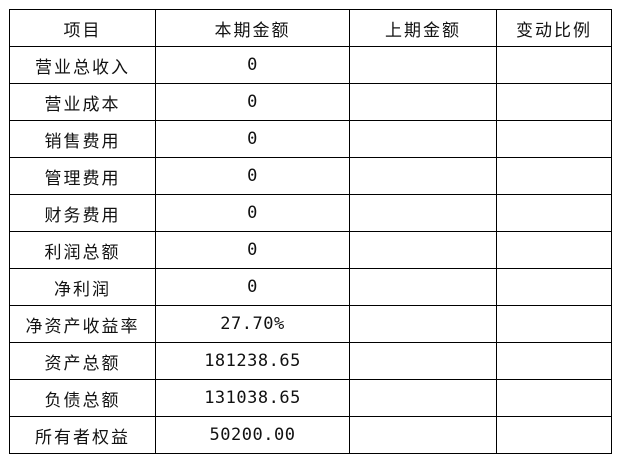 Image resolution: width=625 pixels, height=476 pixels. Describe the element at coordinates (82, 65) in the screenshot. I see `row-item: 营业总收入` at that location.